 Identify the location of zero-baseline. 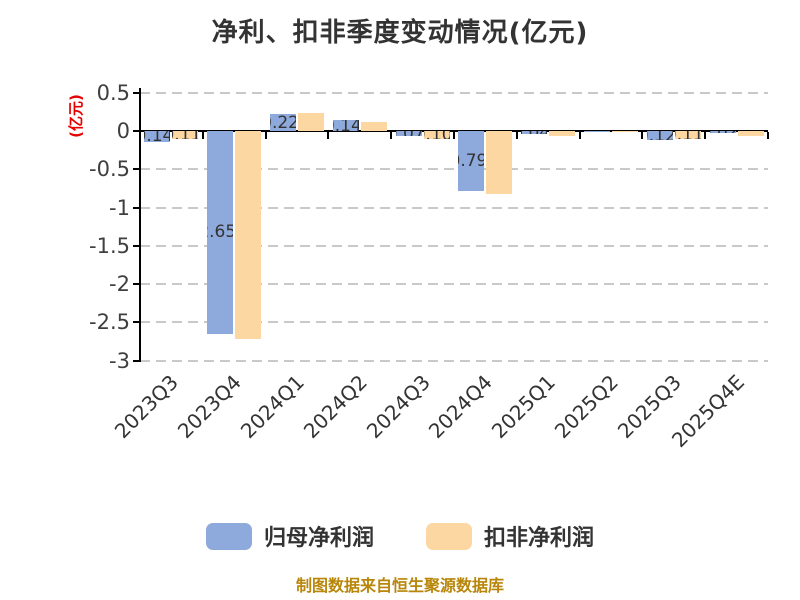
(454, 131).